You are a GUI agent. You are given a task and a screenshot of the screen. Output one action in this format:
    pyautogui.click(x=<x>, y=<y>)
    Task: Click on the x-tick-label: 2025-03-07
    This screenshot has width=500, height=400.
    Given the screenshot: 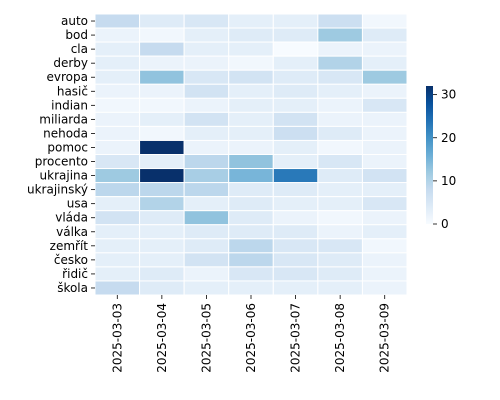 What is the action you would take?
    pyautogui.click(x=296, y=338)
    